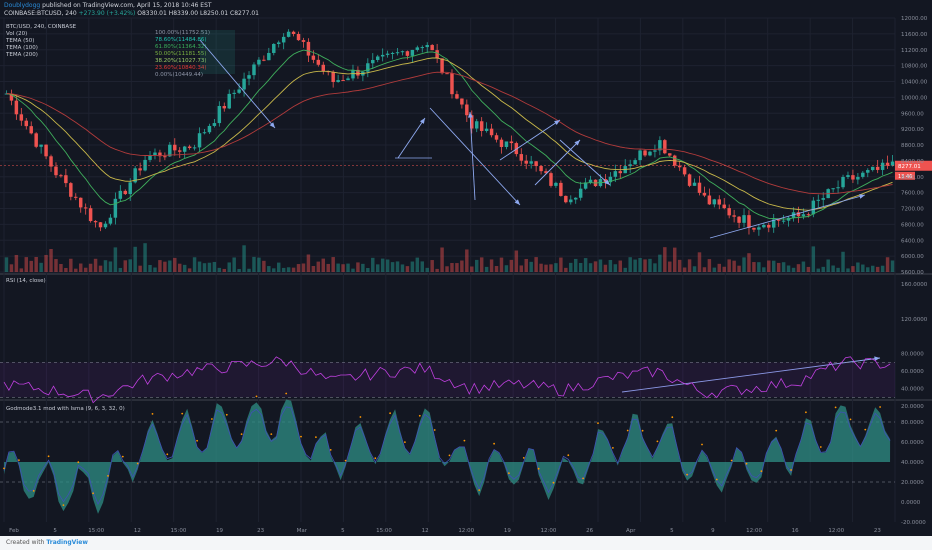  Describe the element at coordinates (181, 68) in the screenshot. I see `fib-label: 23.60%(10840.34)` at that location.